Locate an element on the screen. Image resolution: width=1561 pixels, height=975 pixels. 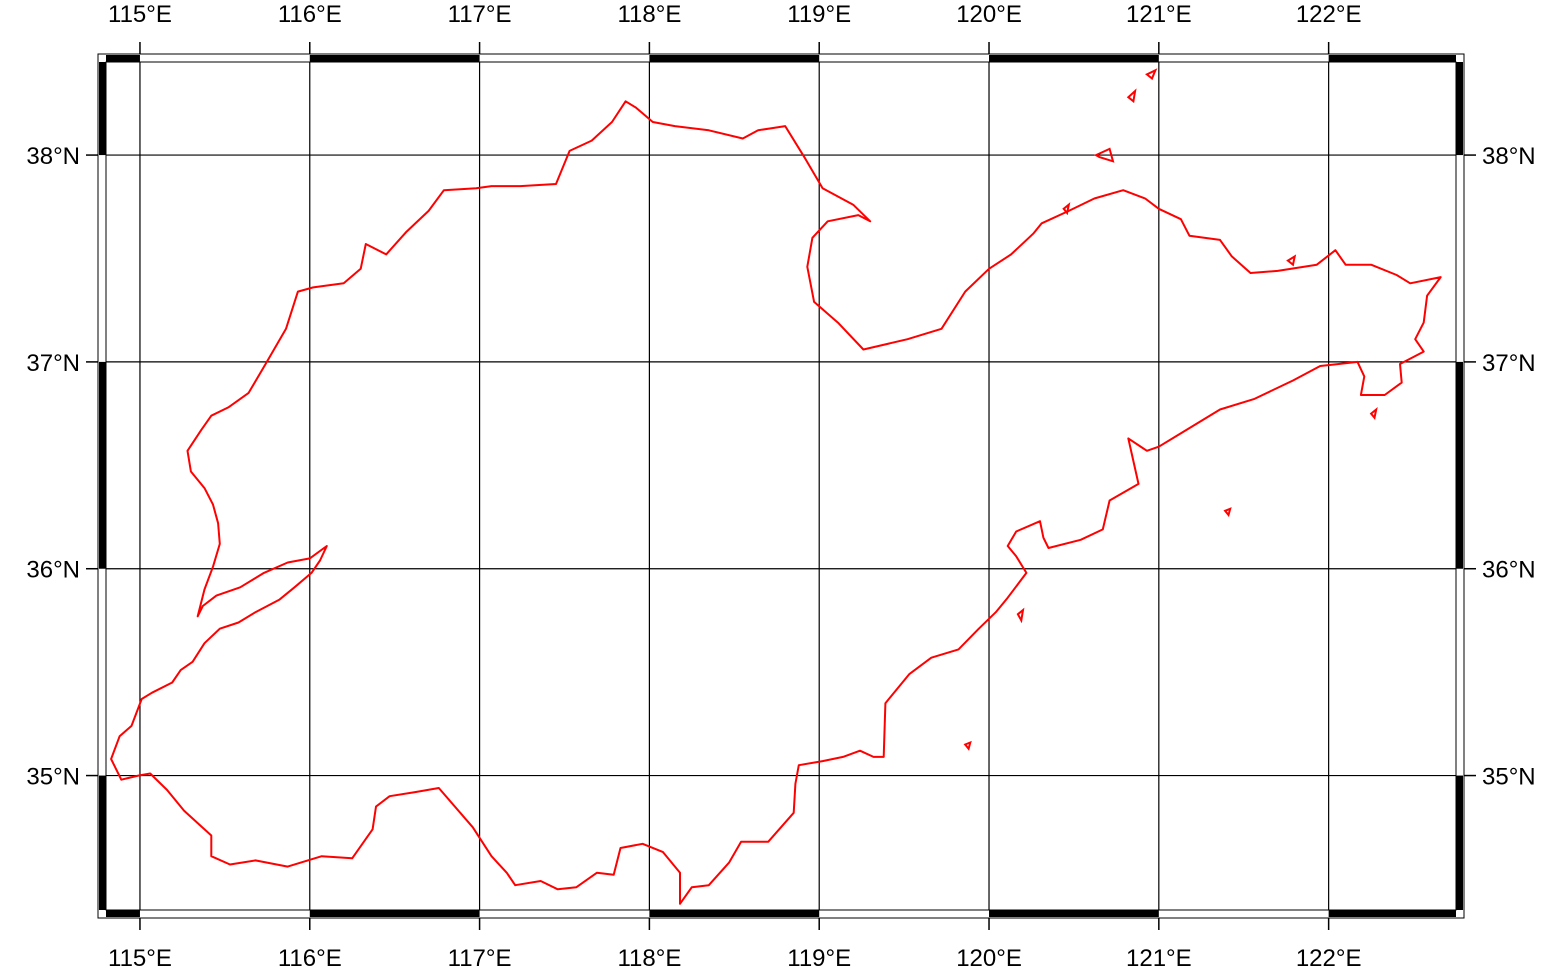
lon-label-top: 122°E is located at coordinates (1329, 14).